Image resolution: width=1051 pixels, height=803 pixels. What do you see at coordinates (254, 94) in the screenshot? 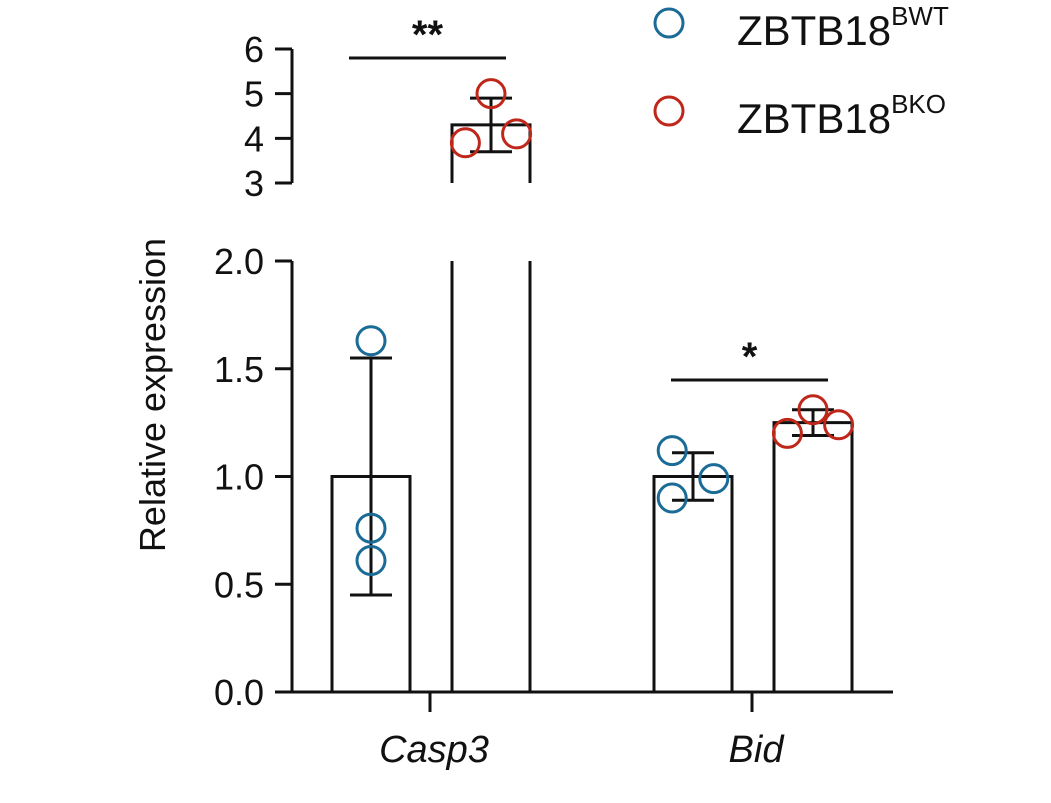
I see `y-tick-label: 5` at bounding box center [254, 94].